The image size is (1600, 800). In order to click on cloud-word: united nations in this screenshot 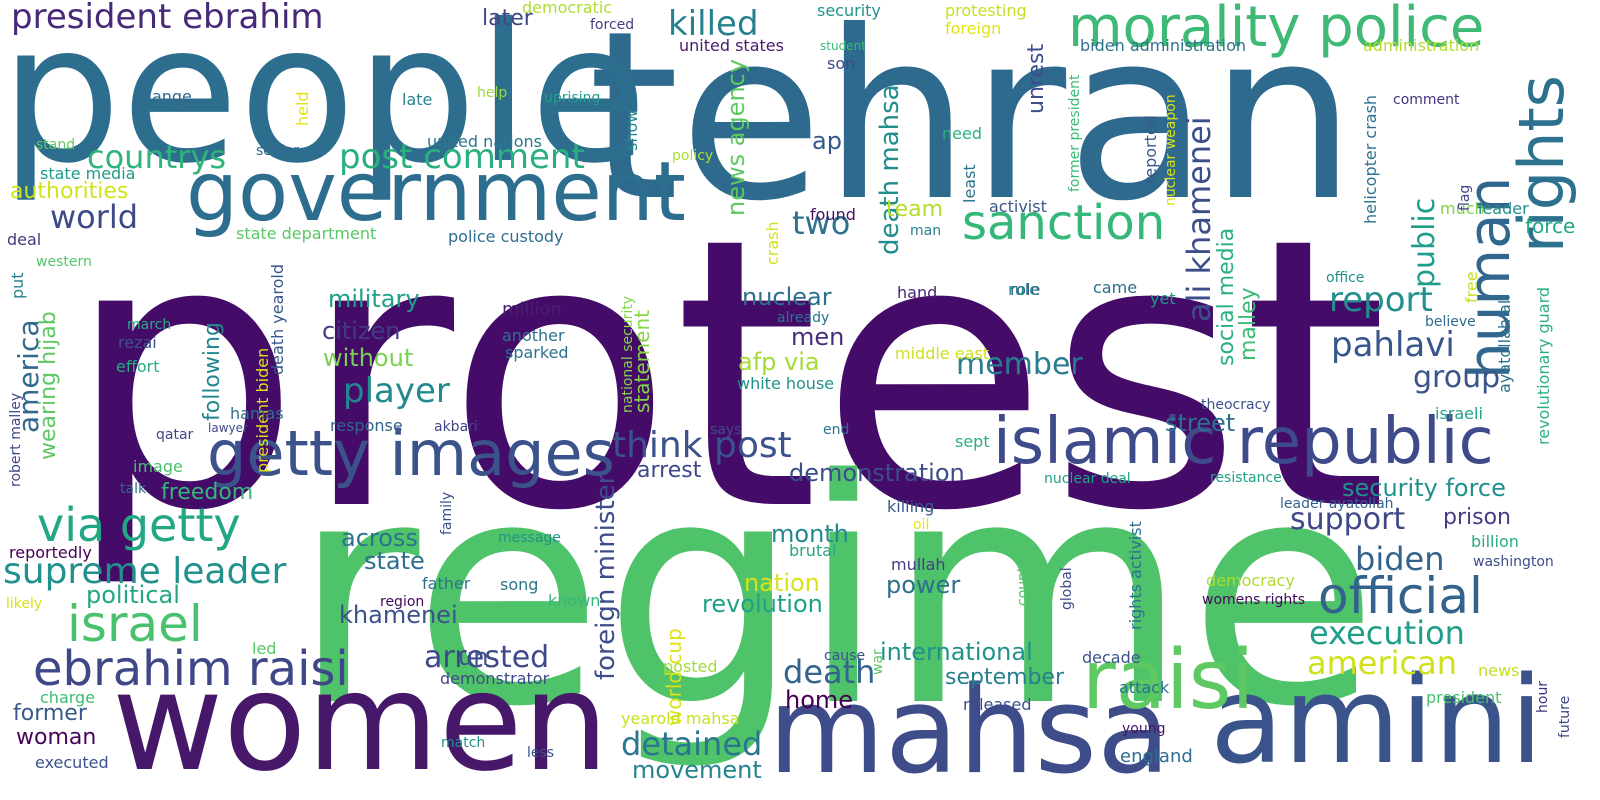, I will do `click(485, 141)`.